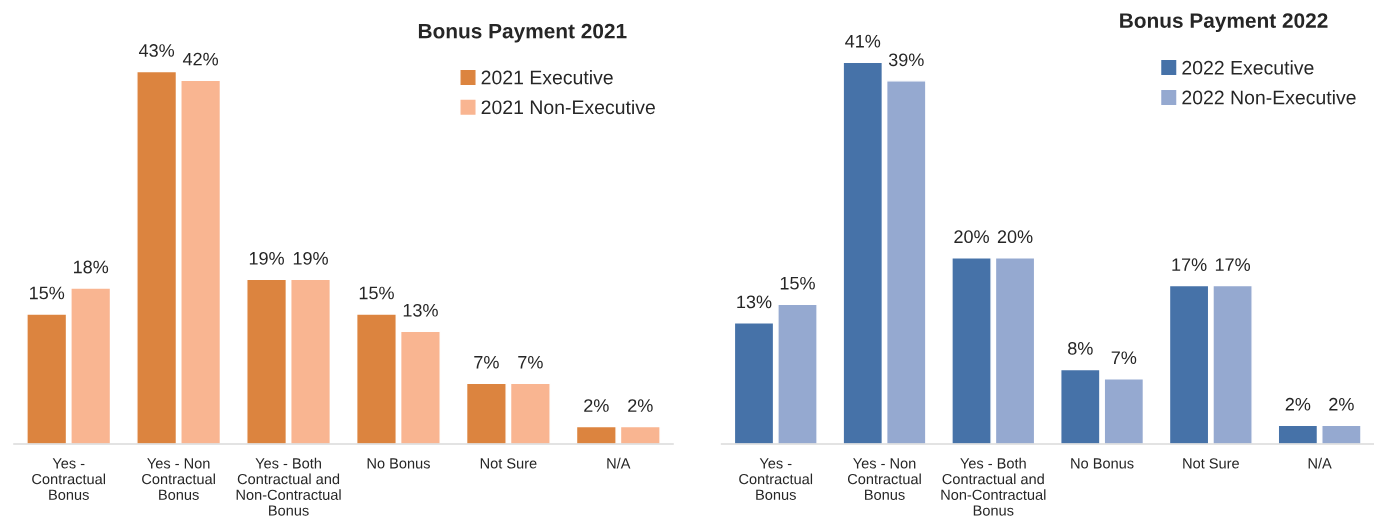 The width and height of the screenshot is (1374, 526). Describe the element at coordinates (156, 50) in the screenshot. I see `data-label: 43%` at that location.